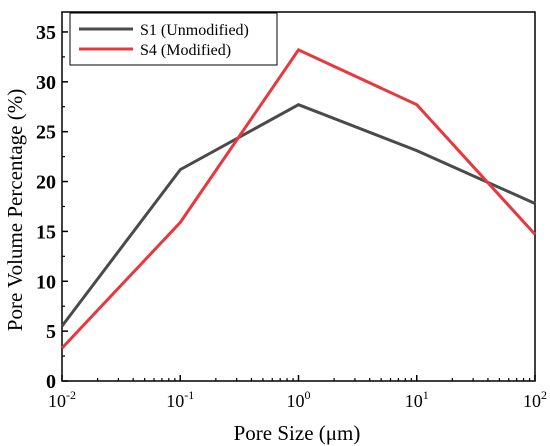 Image resolution: width=550 pixels, height=446 pixels. Describe the element at coordinates (417, 399) in the screenshot. I see `x-tick-label: 10¹` at that location.